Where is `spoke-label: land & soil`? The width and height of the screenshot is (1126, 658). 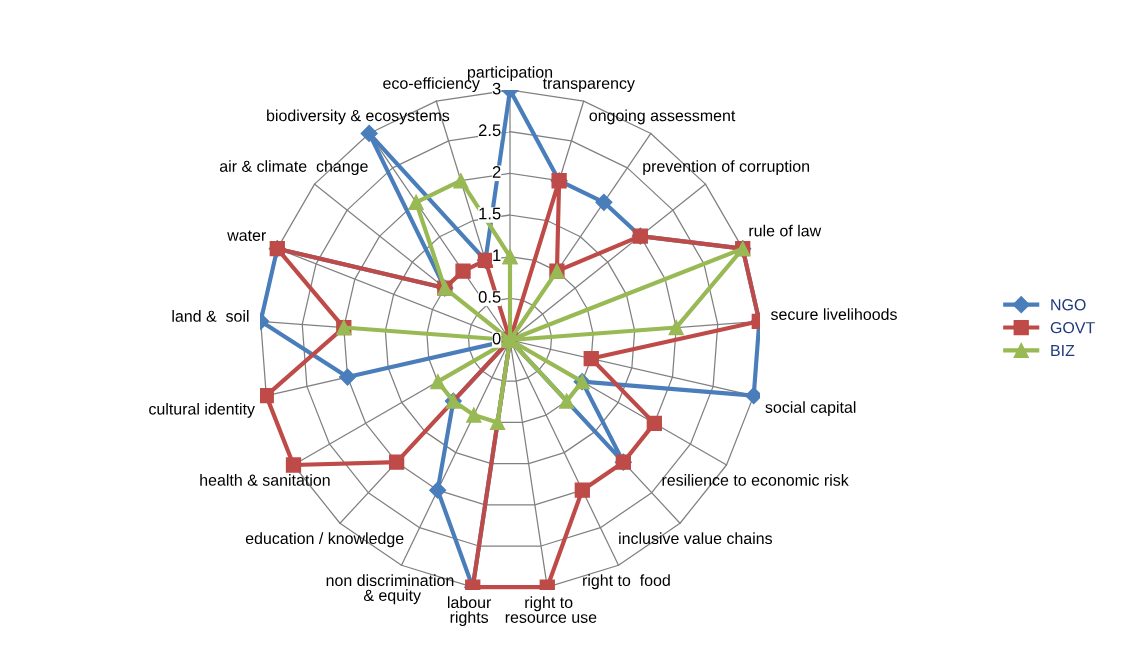 spoke-label: land & soil is located at coordinates (210, 316).